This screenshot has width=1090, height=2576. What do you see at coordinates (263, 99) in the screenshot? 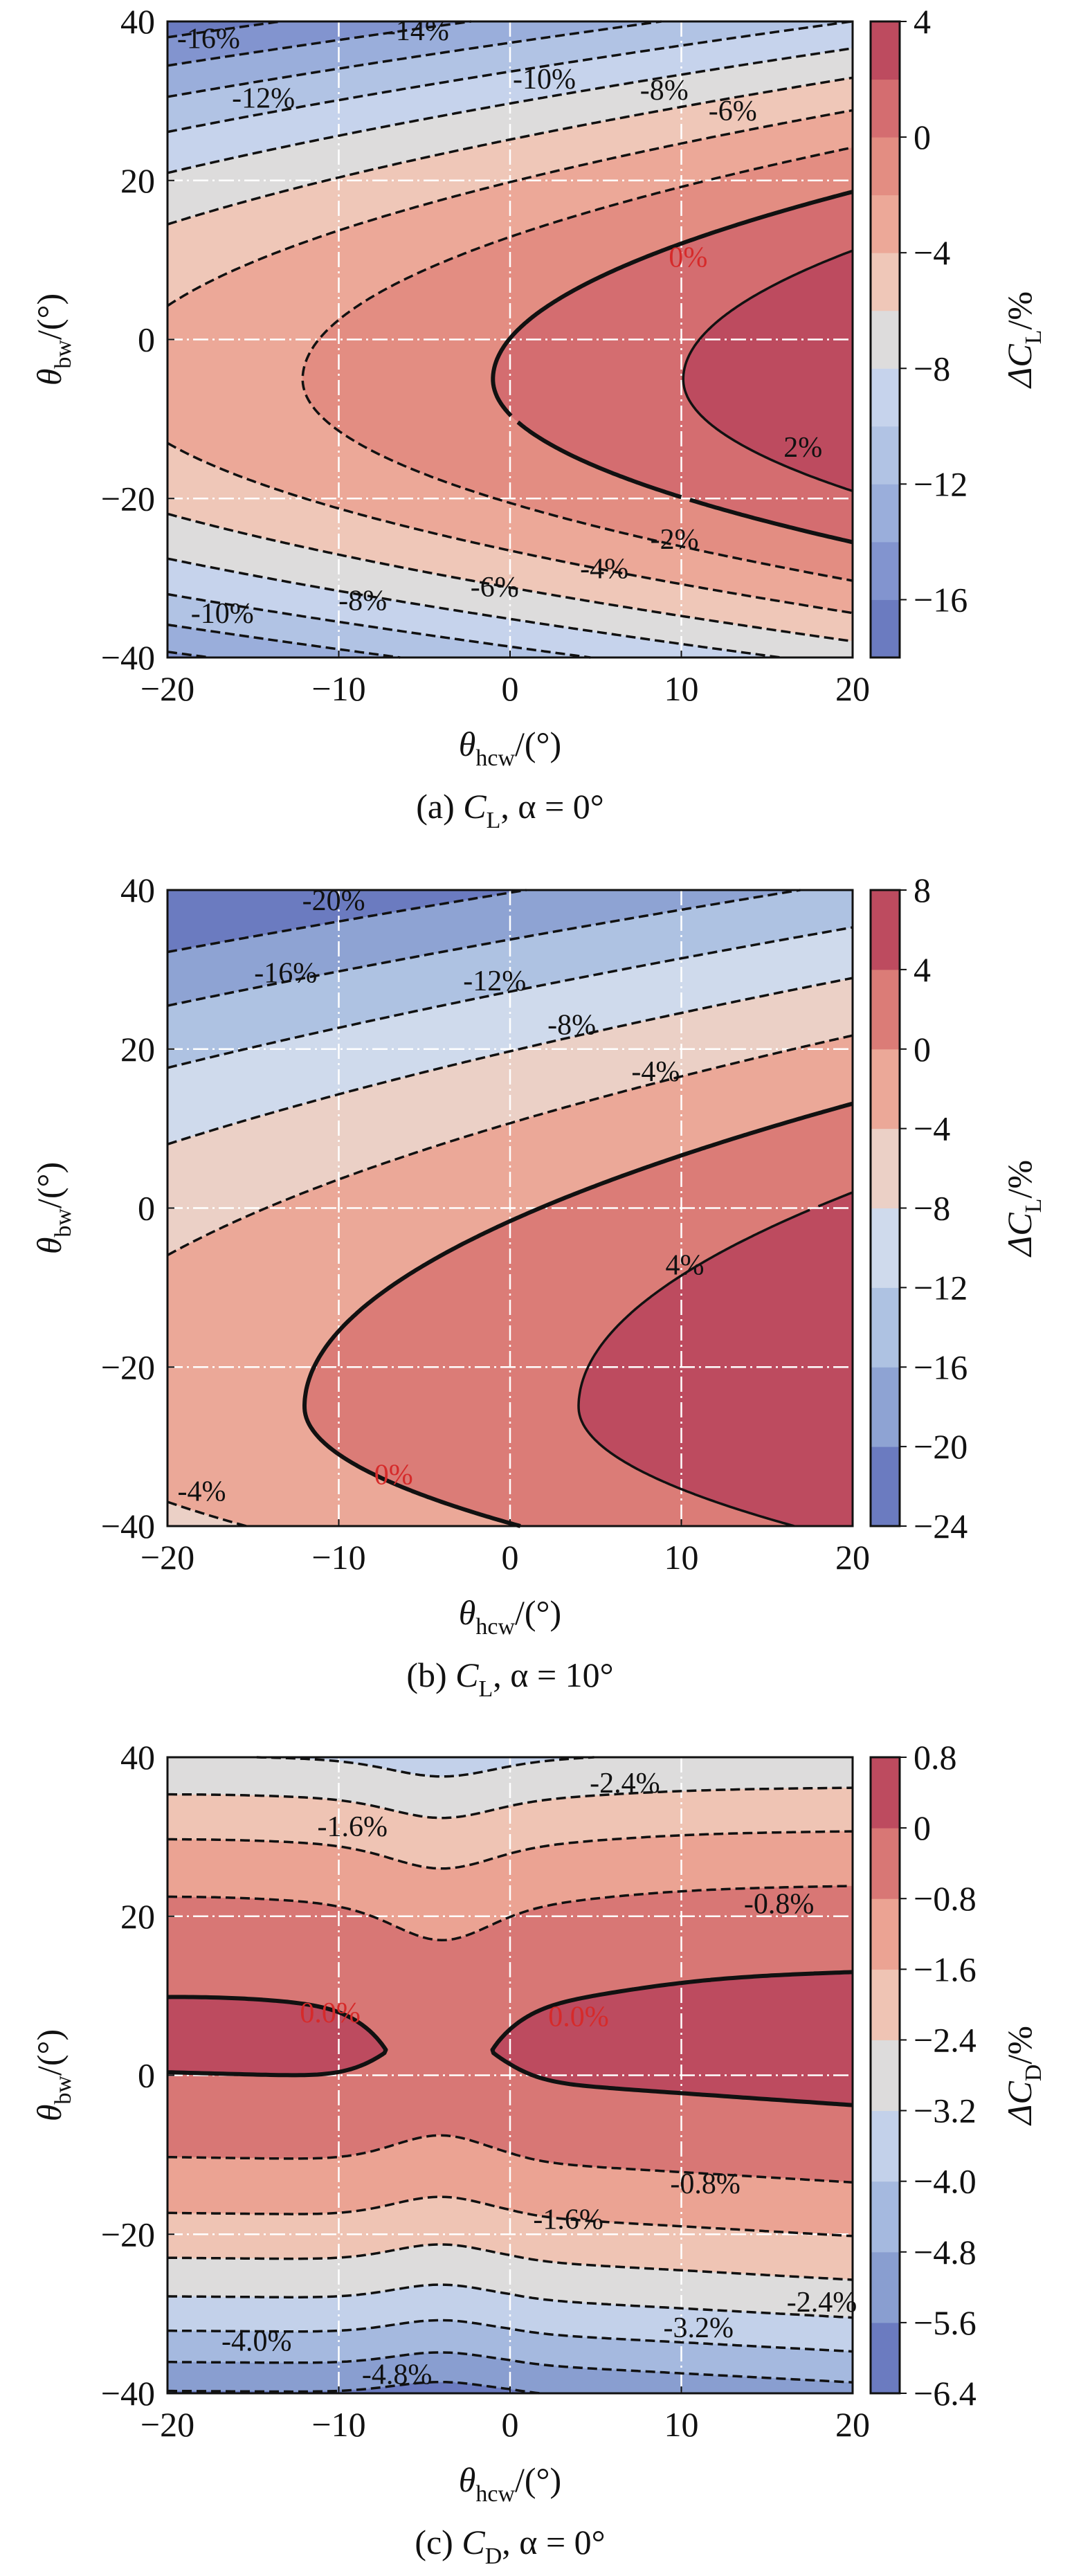
I see `contour-label: -12%` at bounding box center [263, 99].